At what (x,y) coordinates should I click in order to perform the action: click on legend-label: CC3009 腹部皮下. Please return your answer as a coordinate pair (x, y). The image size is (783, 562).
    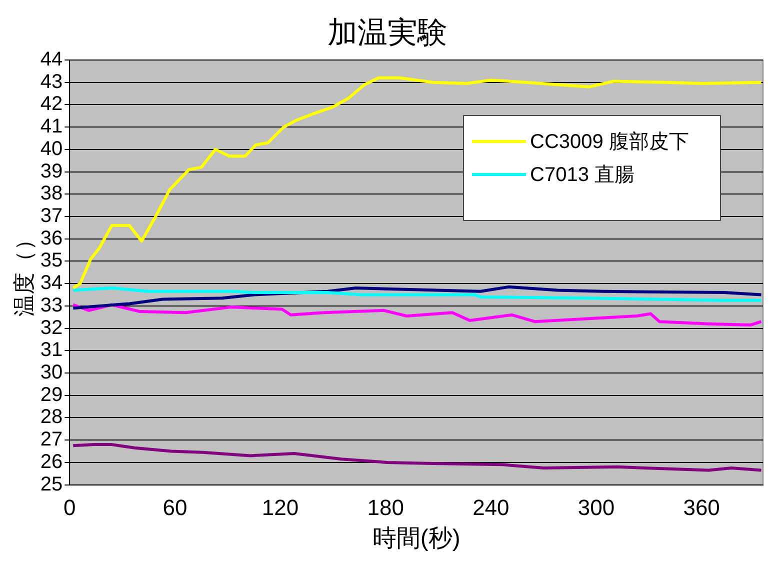
    Looking at the image, I should click on (609, 142).